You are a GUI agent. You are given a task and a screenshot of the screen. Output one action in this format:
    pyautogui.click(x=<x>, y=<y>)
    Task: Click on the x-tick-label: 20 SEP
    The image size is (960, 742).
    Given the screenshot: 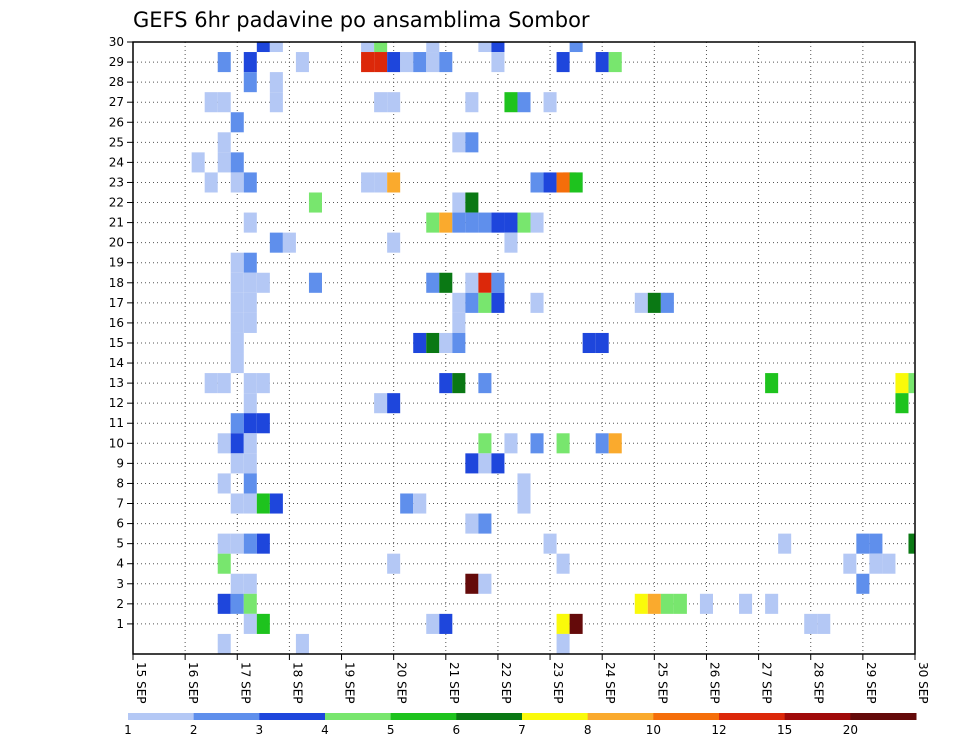 What is the action you would take?
    pyautogui.click(x=402, y=683)
    